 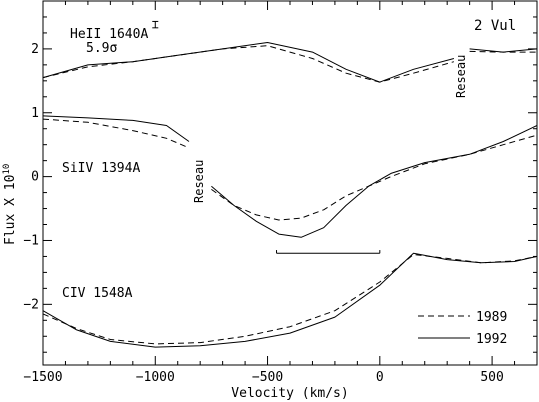 What do you see at coordinates (461, 76) in the screenshot?
I see `reseau-label-heii: Reseau` at bounding box center [461, 76].